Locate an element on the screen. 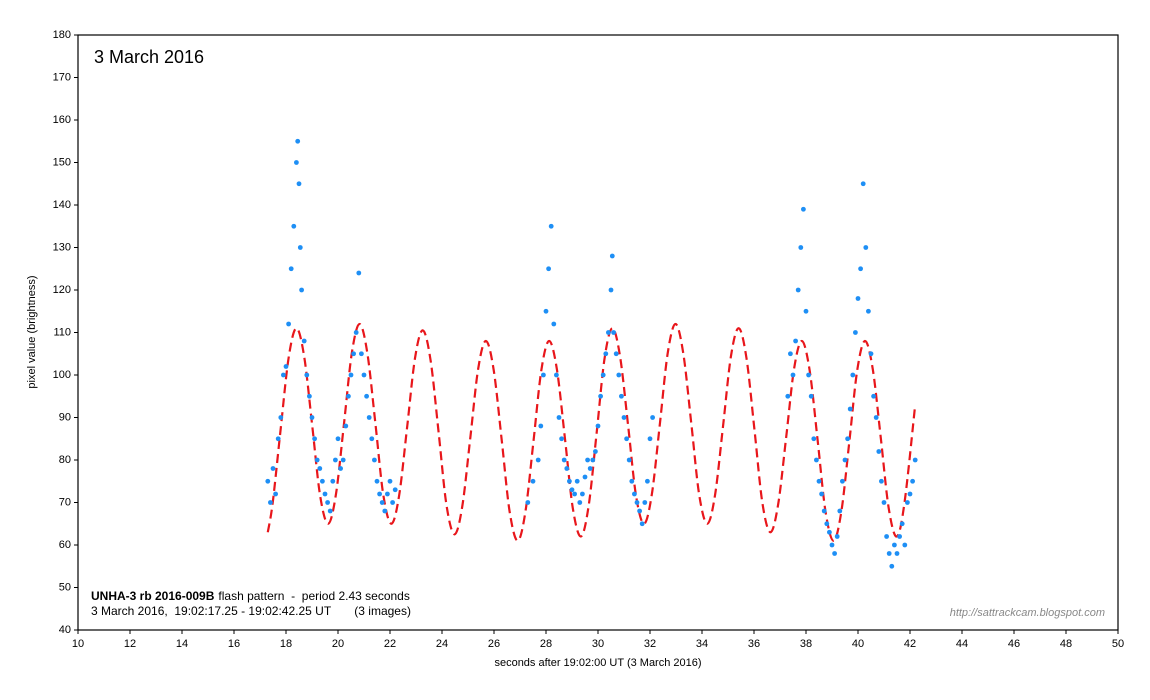  x-tick-label: 32 is located at coordinates (650, 644).